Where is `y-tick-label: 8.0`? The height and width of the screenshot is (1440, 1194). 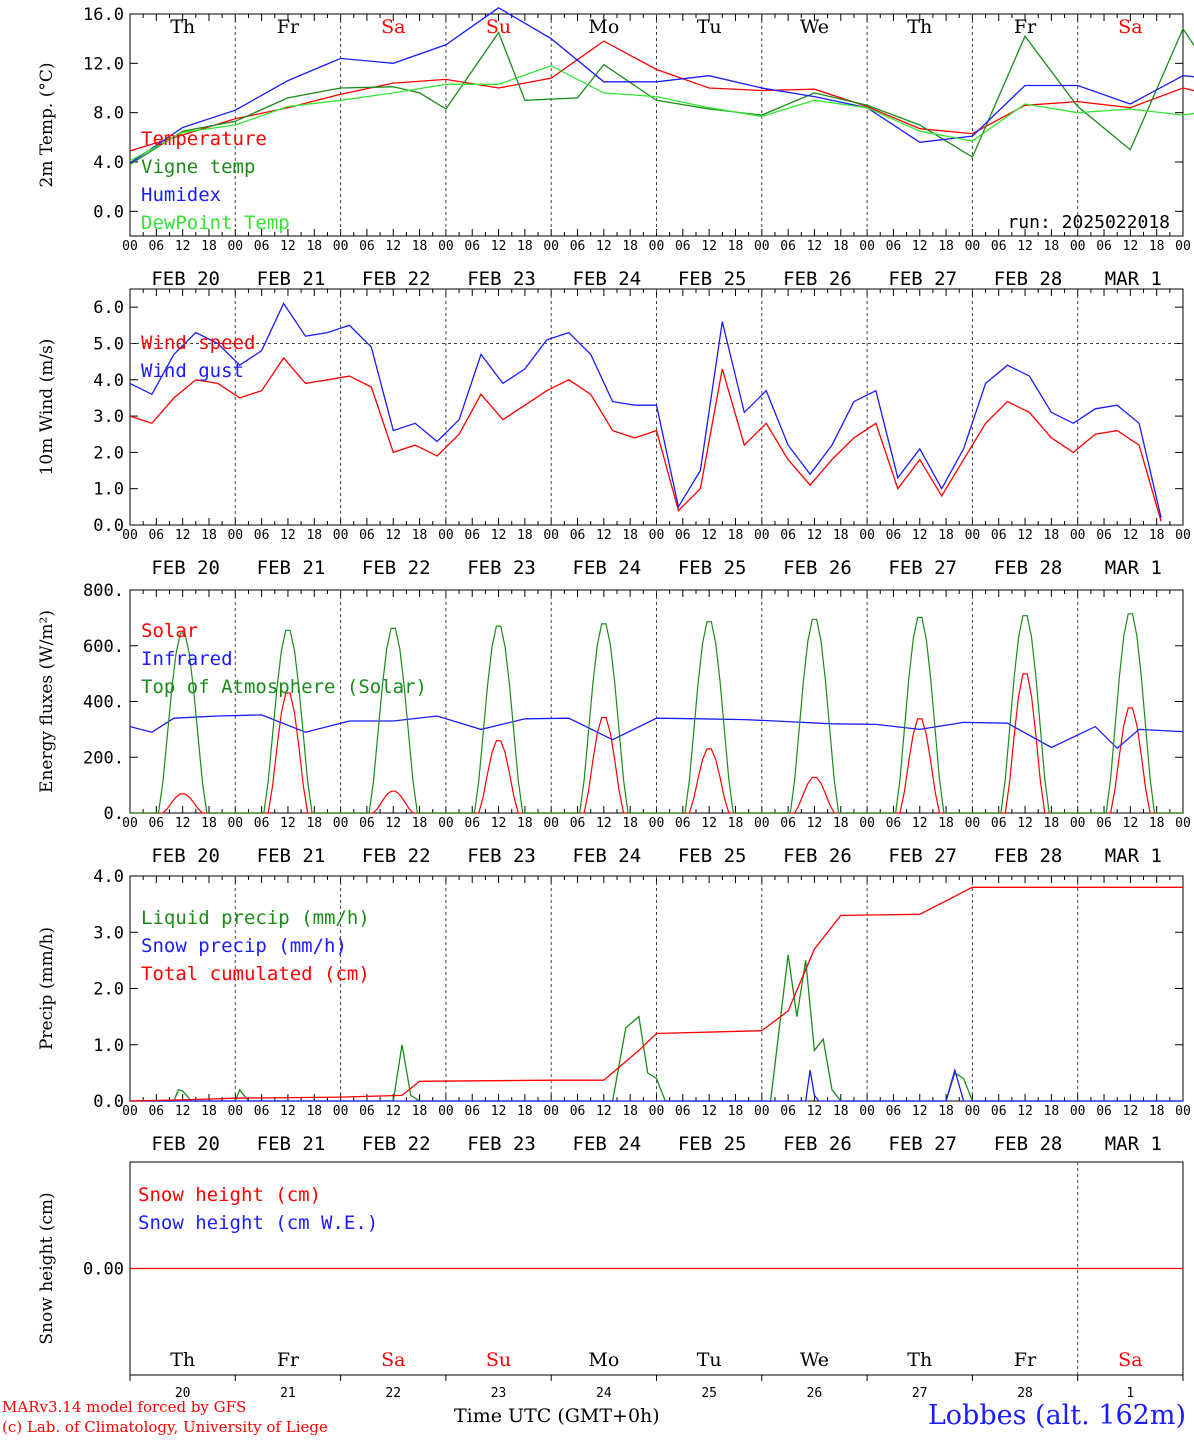
y-tick-label: 8.0 is located at coordinates (108, 114).